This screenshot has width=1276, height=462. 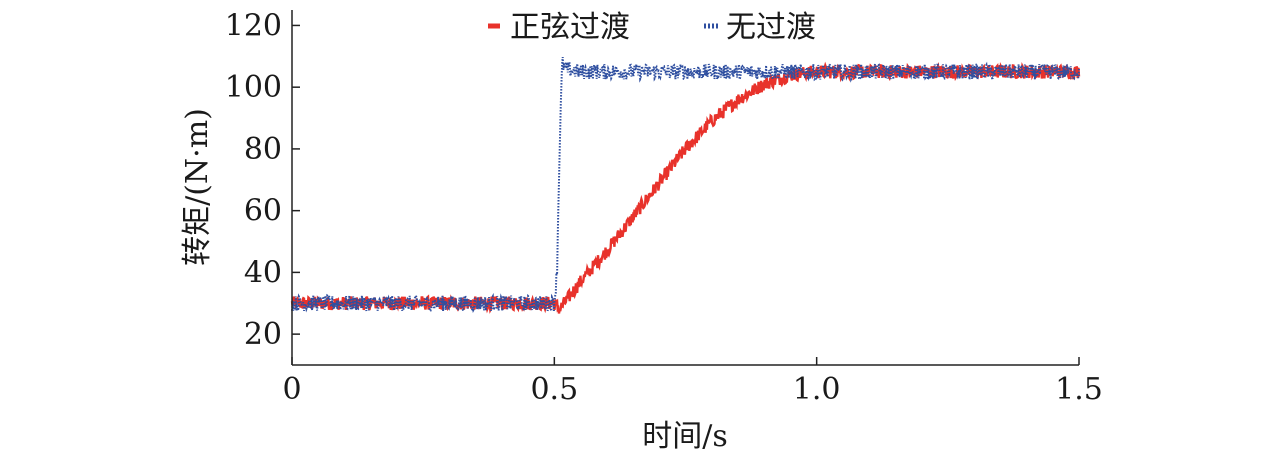 I want to click on x-tick-label: 0, so click(x=291, y=389).